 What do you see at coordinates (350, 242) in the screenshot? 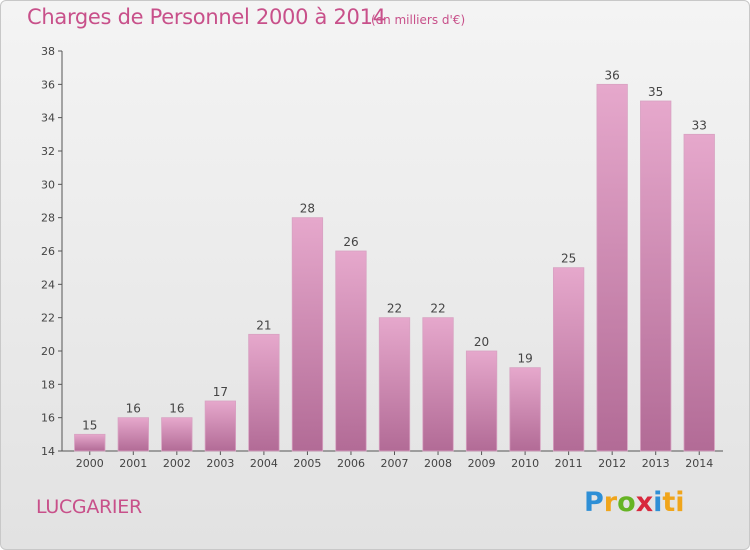
I see `data-label: 26` at bounding box center [350, 242].